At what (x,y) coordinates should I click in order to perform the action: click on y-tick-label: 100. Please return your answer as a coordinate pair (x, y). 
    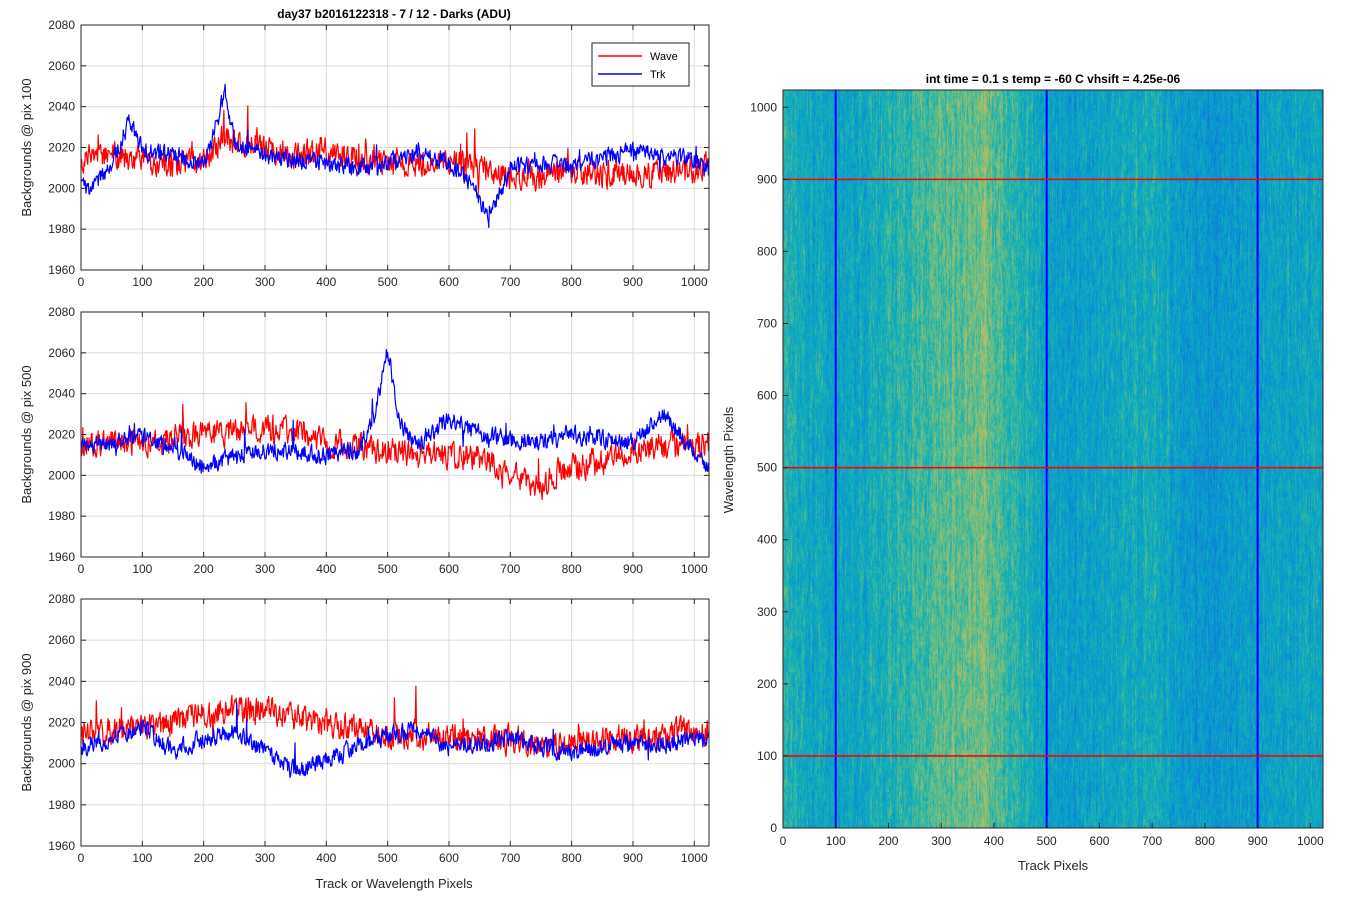
    Looking at the image, I should click on (767, 756).